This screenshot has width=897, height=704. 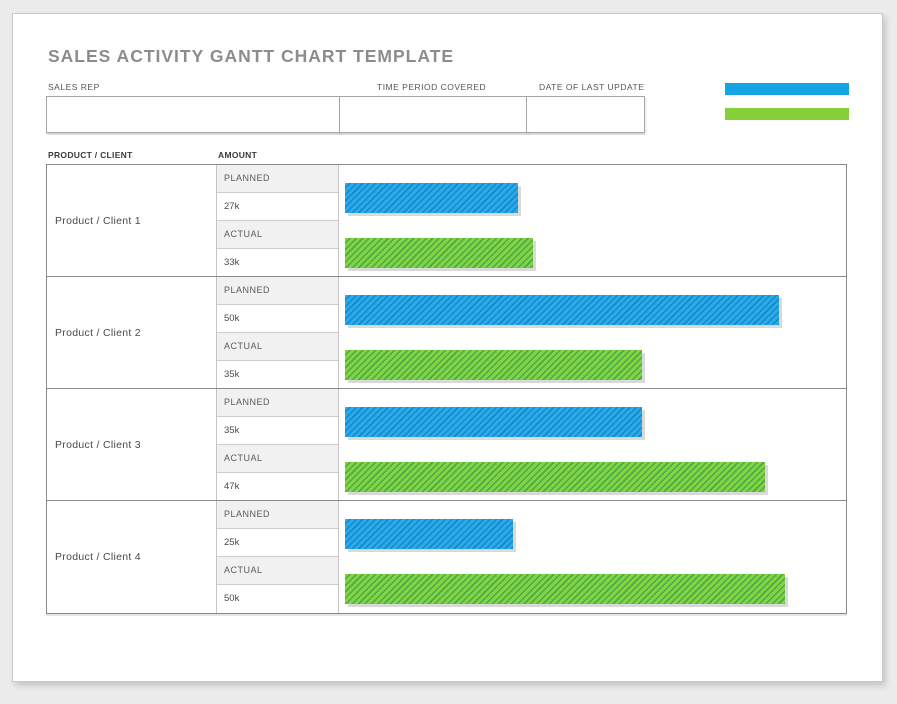 What do you see at coordinates (592, 87) in the screenshot?
I see `last-update-label: DATE OF LAST UPDATE` at bounding box center [592, 87].